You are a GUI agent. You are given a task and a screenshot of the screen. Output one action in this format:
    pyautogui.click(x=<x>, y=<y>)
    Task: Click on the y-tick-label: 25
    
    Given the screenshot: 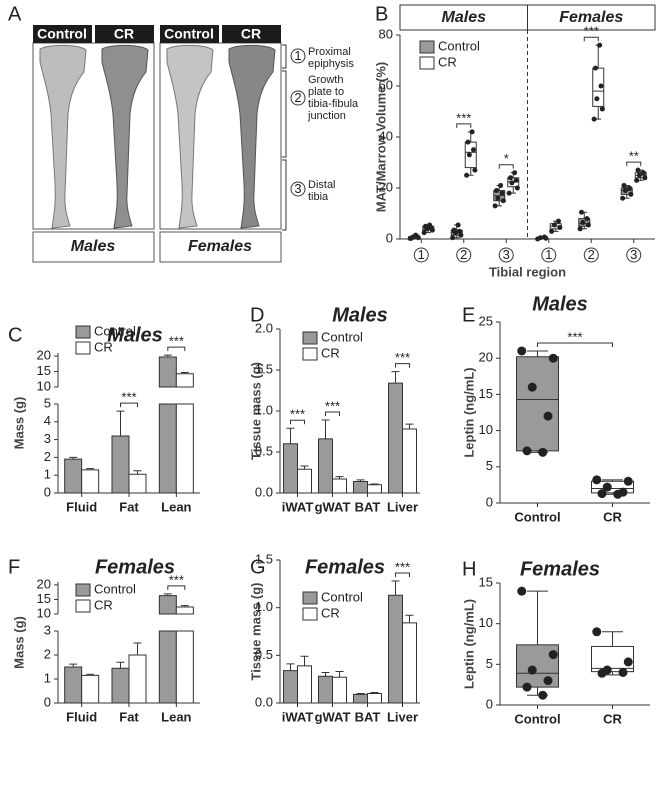 What is the action you would take?
    pyautogui.click(x=486, y=320)
    